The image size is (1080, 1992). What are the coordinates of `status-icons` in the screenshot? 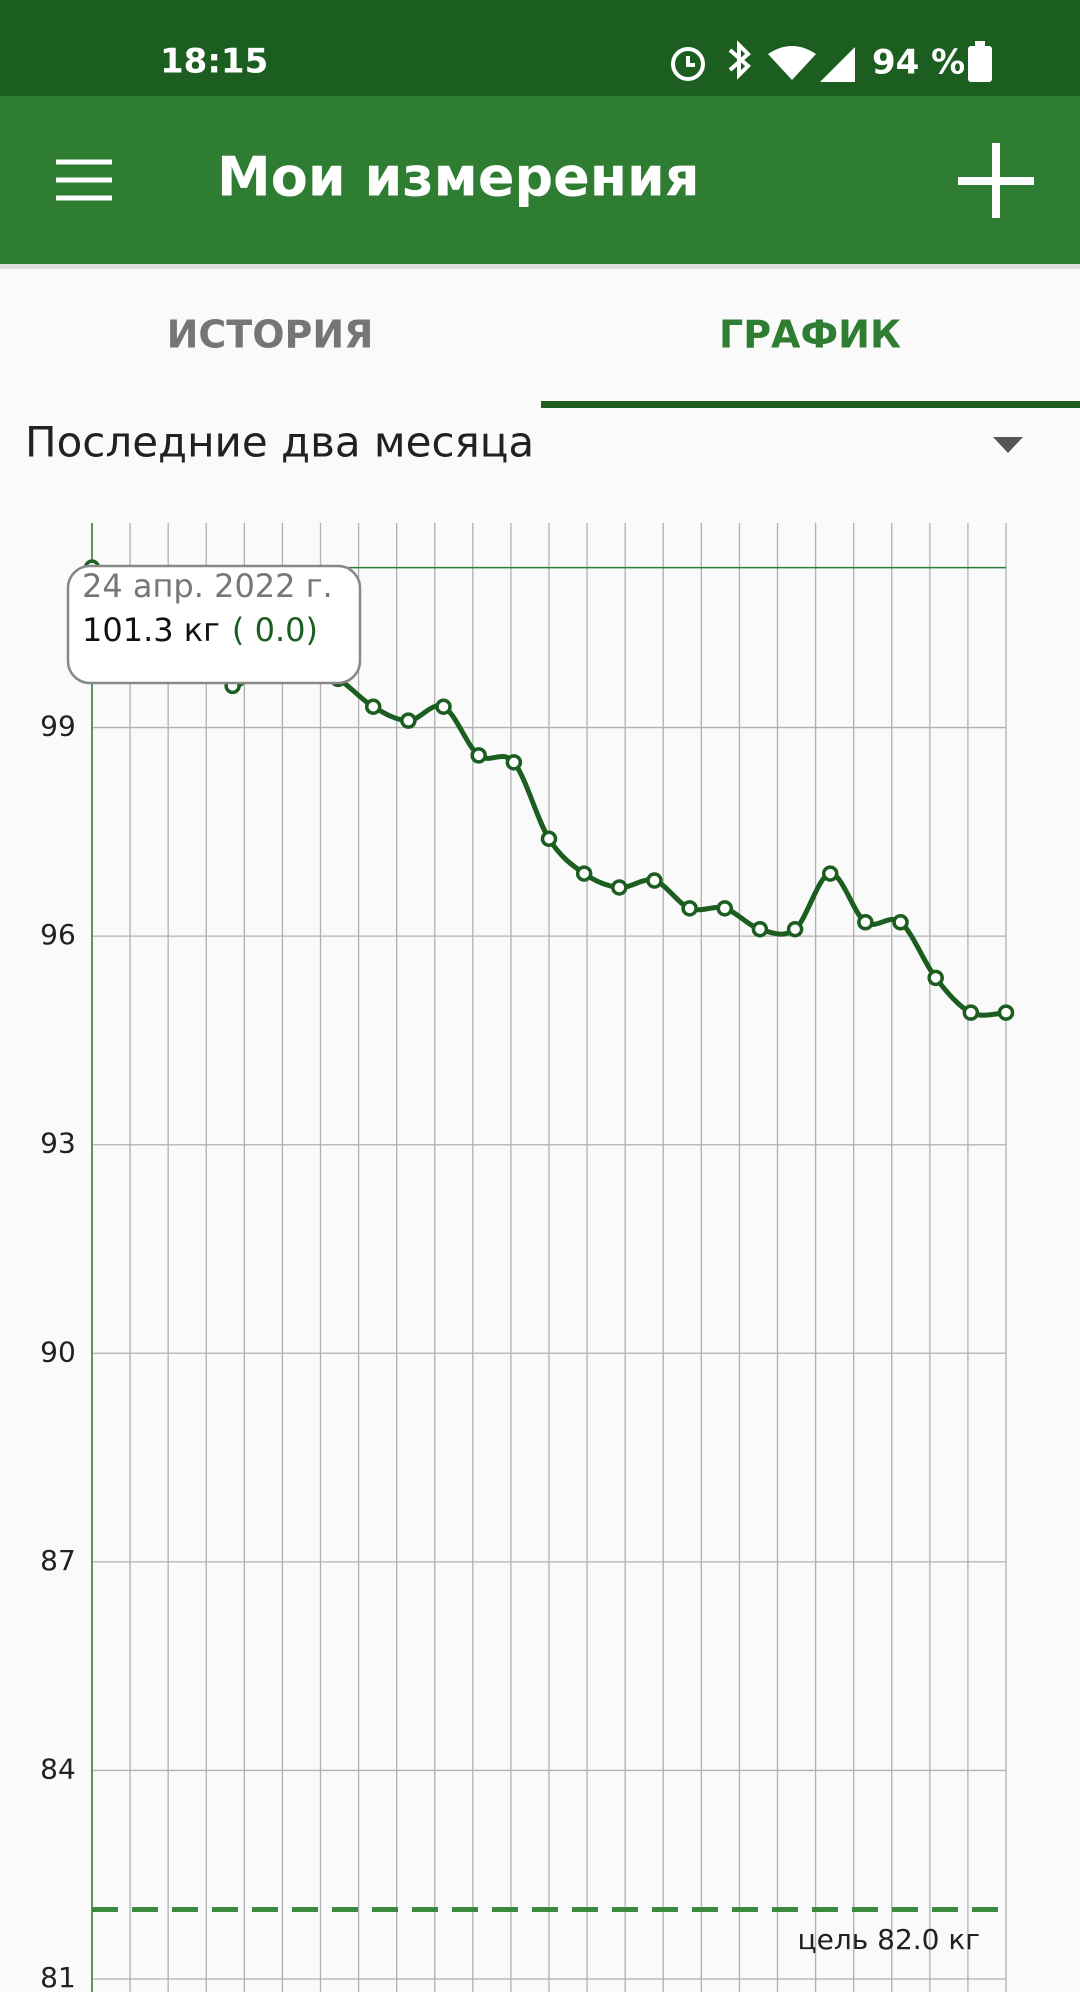 It's located at (711, 60).